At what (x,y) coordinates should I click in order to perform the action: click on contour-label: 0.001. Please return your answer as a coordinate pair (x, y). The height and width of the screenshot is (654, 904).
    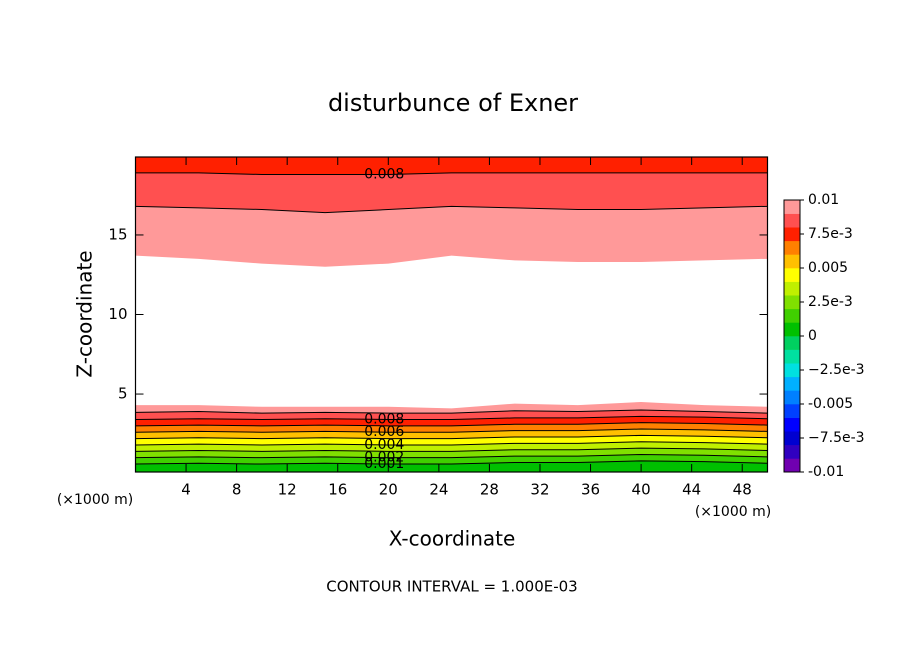
    Looking at the image, I should click on (384, 464).